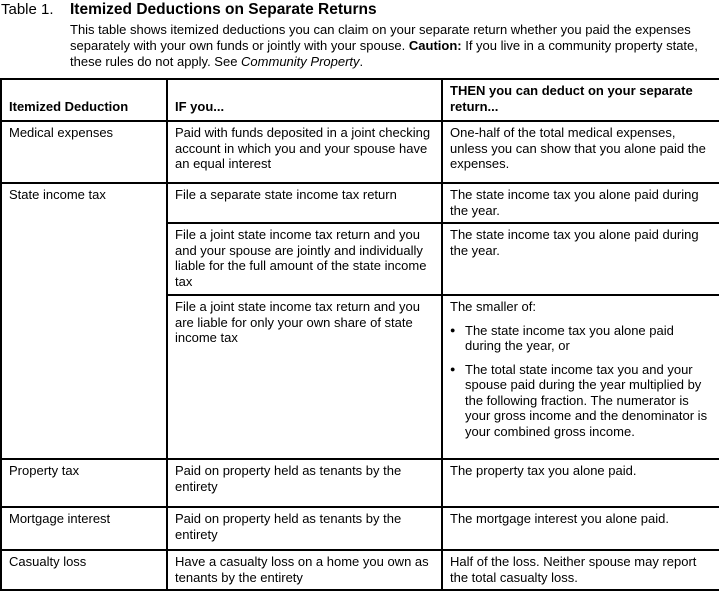 The image size is (719, 603). I want to click on cell-if: File a separate state income tax return, so click(304, 203).